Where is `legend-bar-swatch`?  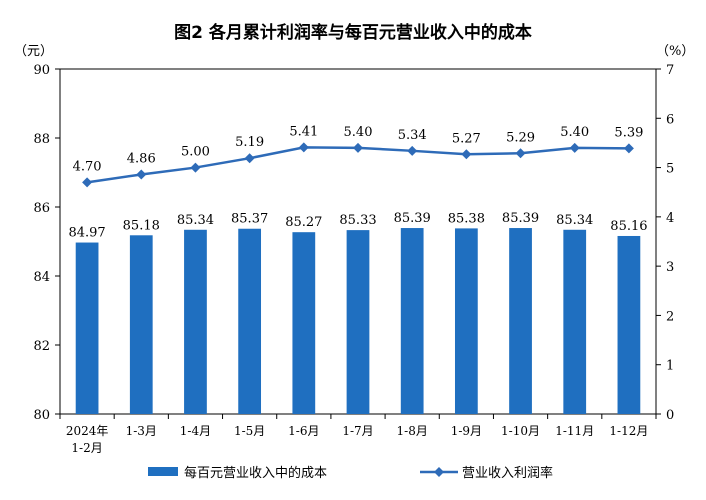 legend-bar-swatch is located at coordinates (163, 471).